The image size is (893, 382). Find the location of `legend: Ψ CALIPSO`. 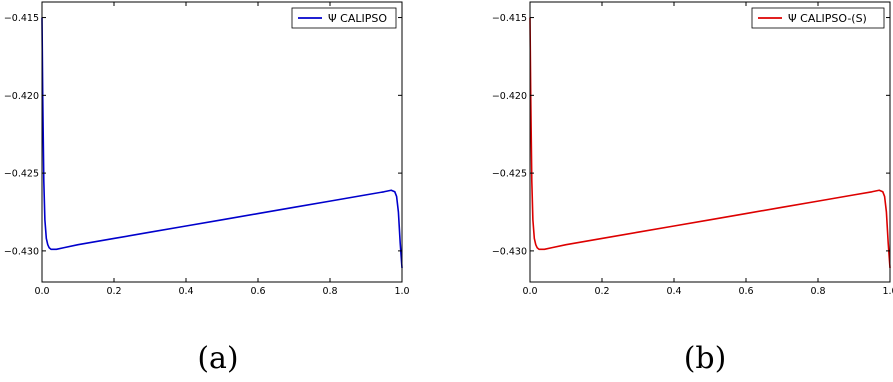

legend: Ψ CALIPSO is located at coordinates (344, 18).